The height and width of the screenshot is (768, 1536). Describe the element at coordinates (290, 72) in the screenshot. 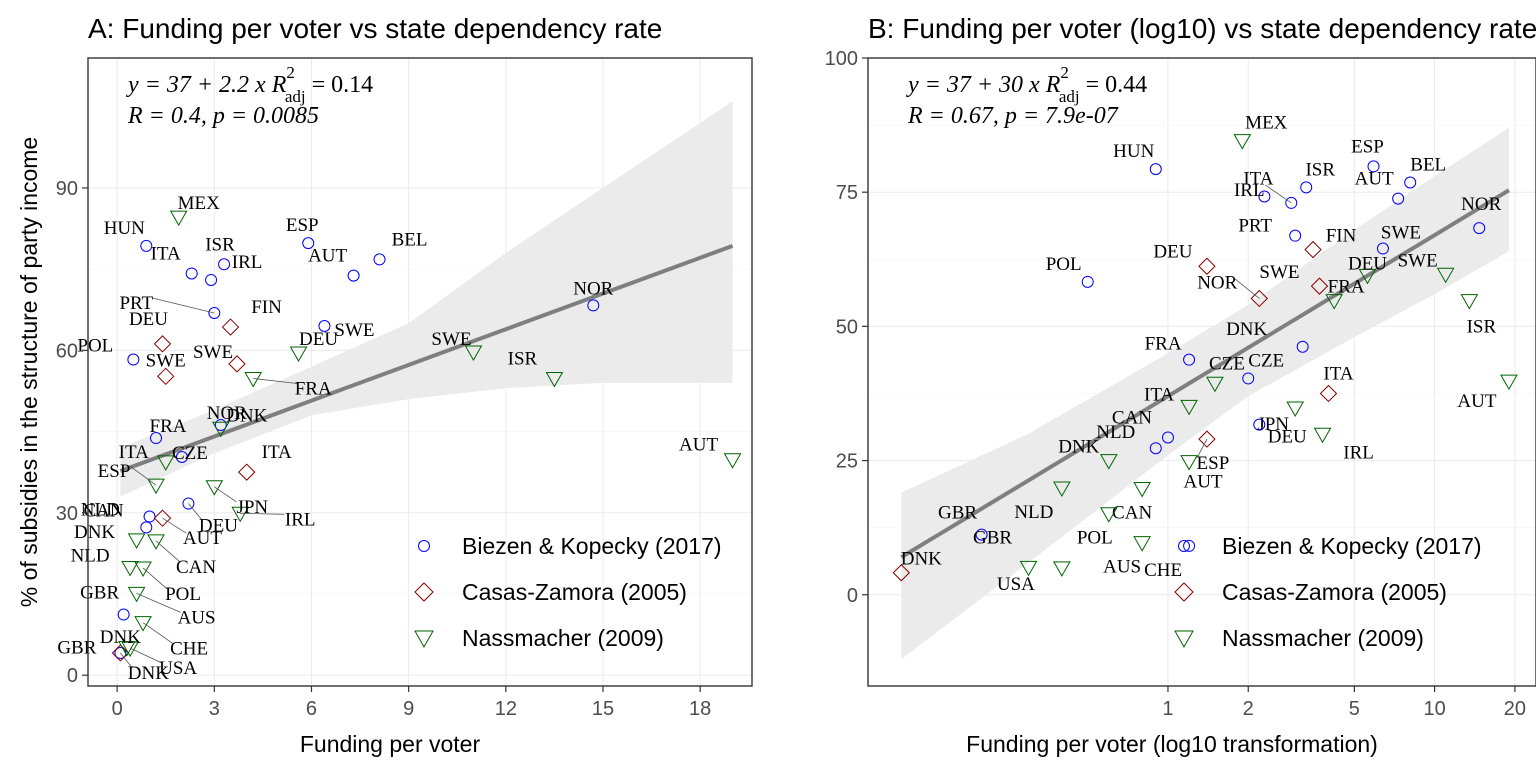

I see `equation-superscript: 2` at that location.